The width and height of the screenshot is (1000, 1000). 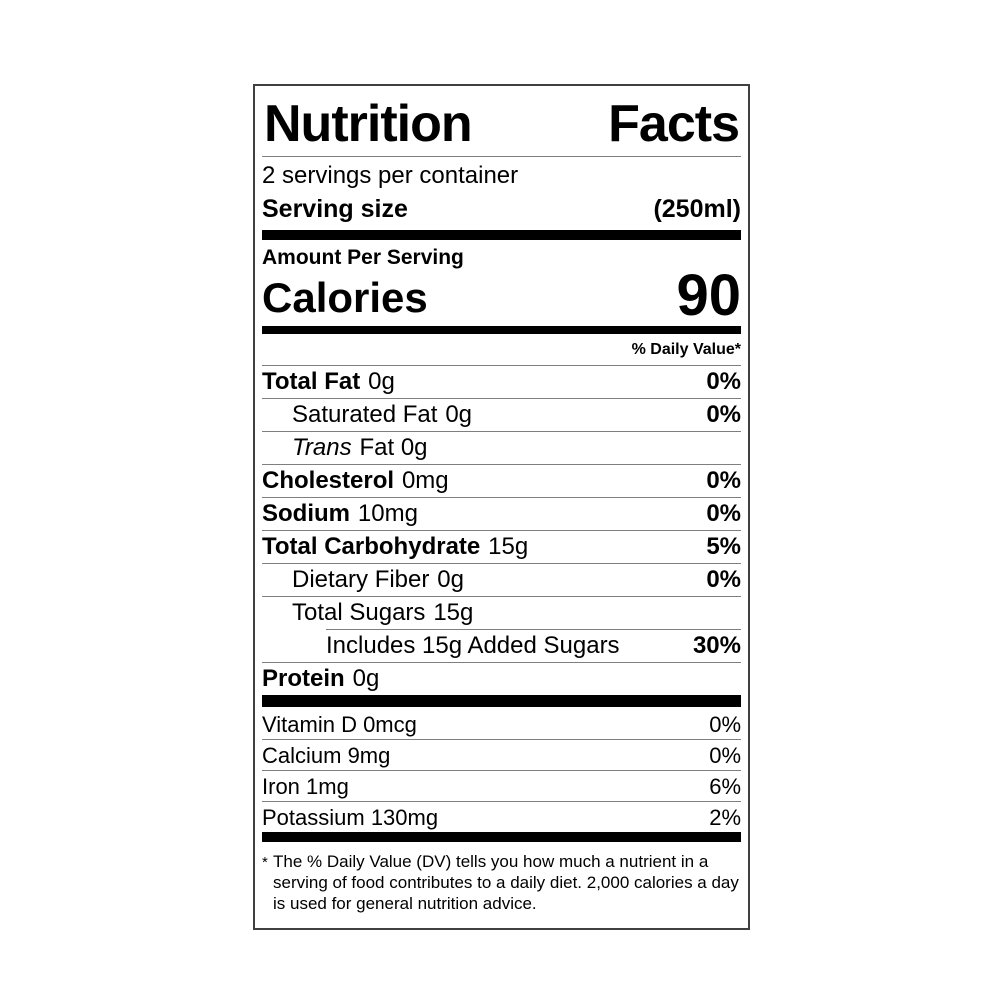 What do you see at coordinates (363, 257) in the screenshot?
I see `amount-per-serving-label: Amount Per Serving` at bounding box center [363, 257].